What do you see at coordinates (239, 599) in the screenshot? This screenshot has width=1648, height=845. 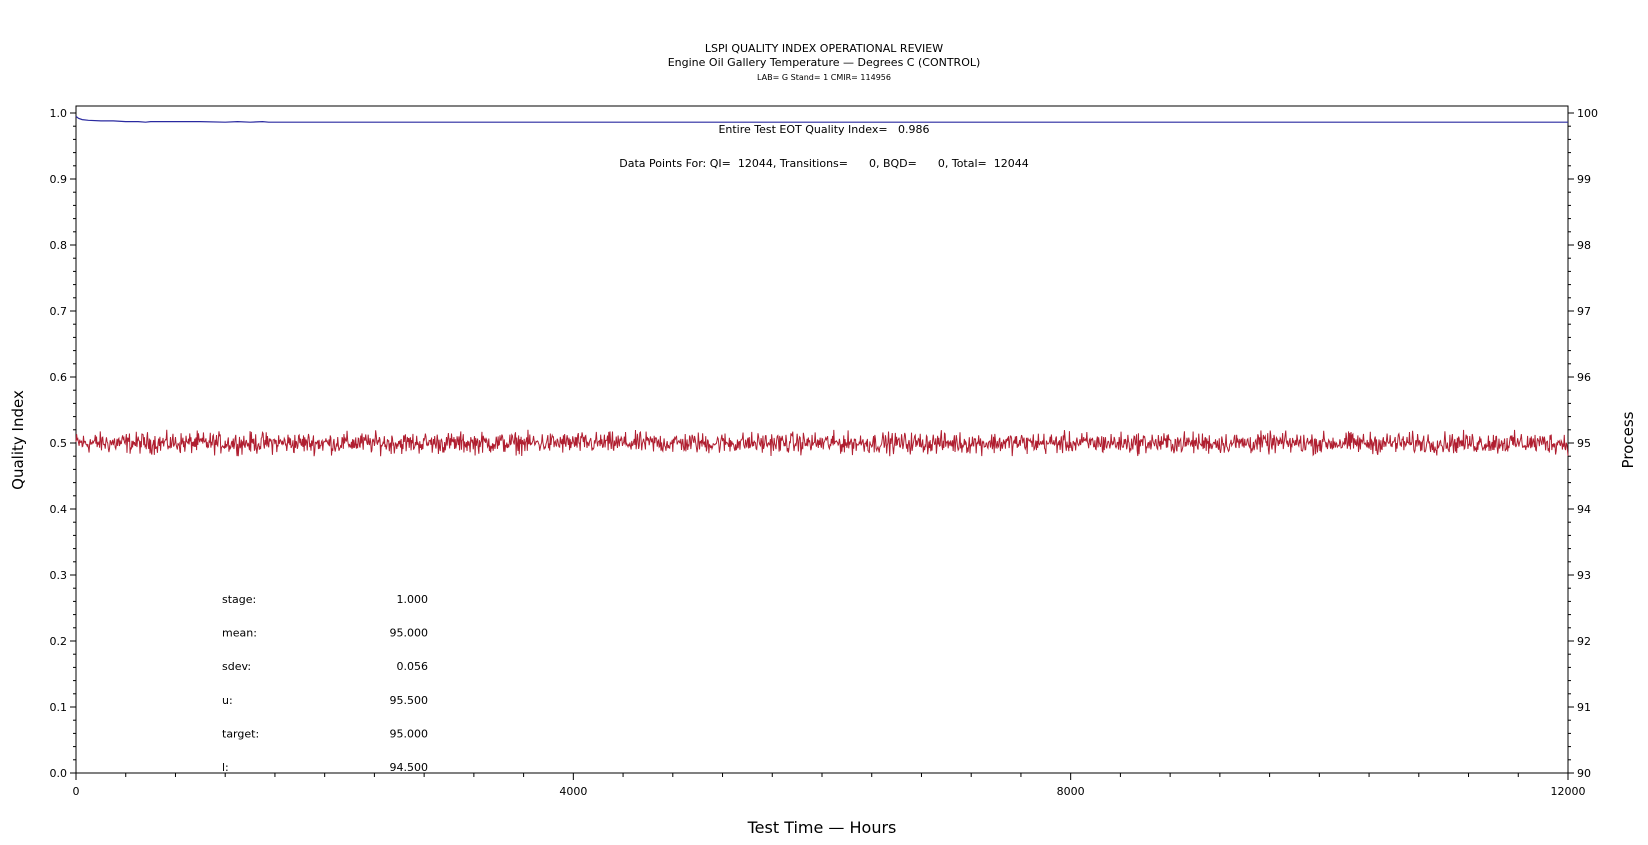 I see `stat-label: stage:` at bounding box center [239, 599].